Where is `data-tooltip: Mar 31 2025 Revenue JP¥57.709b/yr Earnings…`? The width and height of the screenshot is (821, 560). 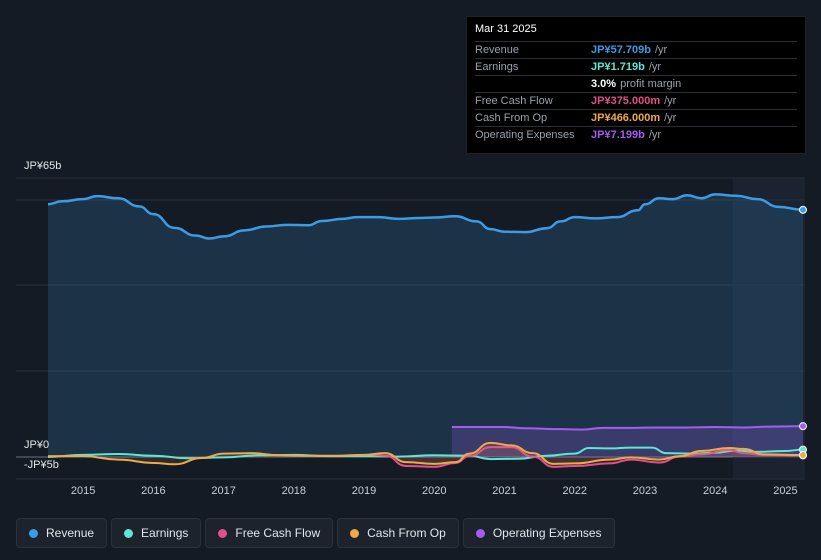
data-tooltip: Mar 31 2025 Revenue JP¥57.709b/yr Earnings… is located at coordinates (636, 85).